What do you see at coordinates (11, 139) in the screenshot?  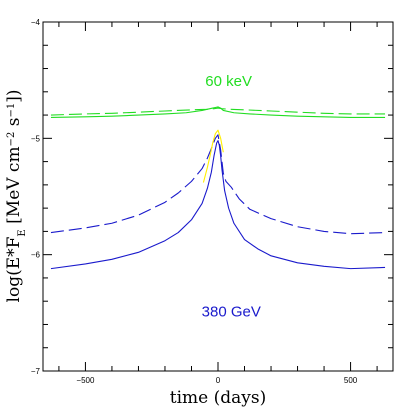 I see `y-axis-title-sup-1: −2` at bounding box center [11, 139].